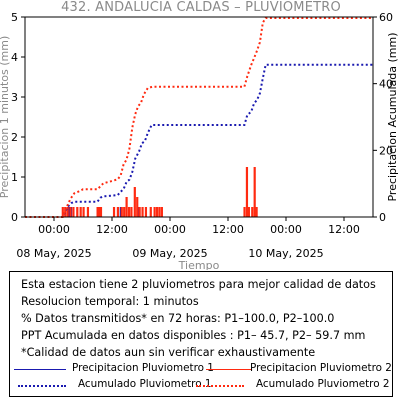 Image resolution: width=402 pixels, height=404 pixels. Describe the element at coordinates (386, 150) in the screenshot. I see `y2-tick-label-1: 20` at that location.